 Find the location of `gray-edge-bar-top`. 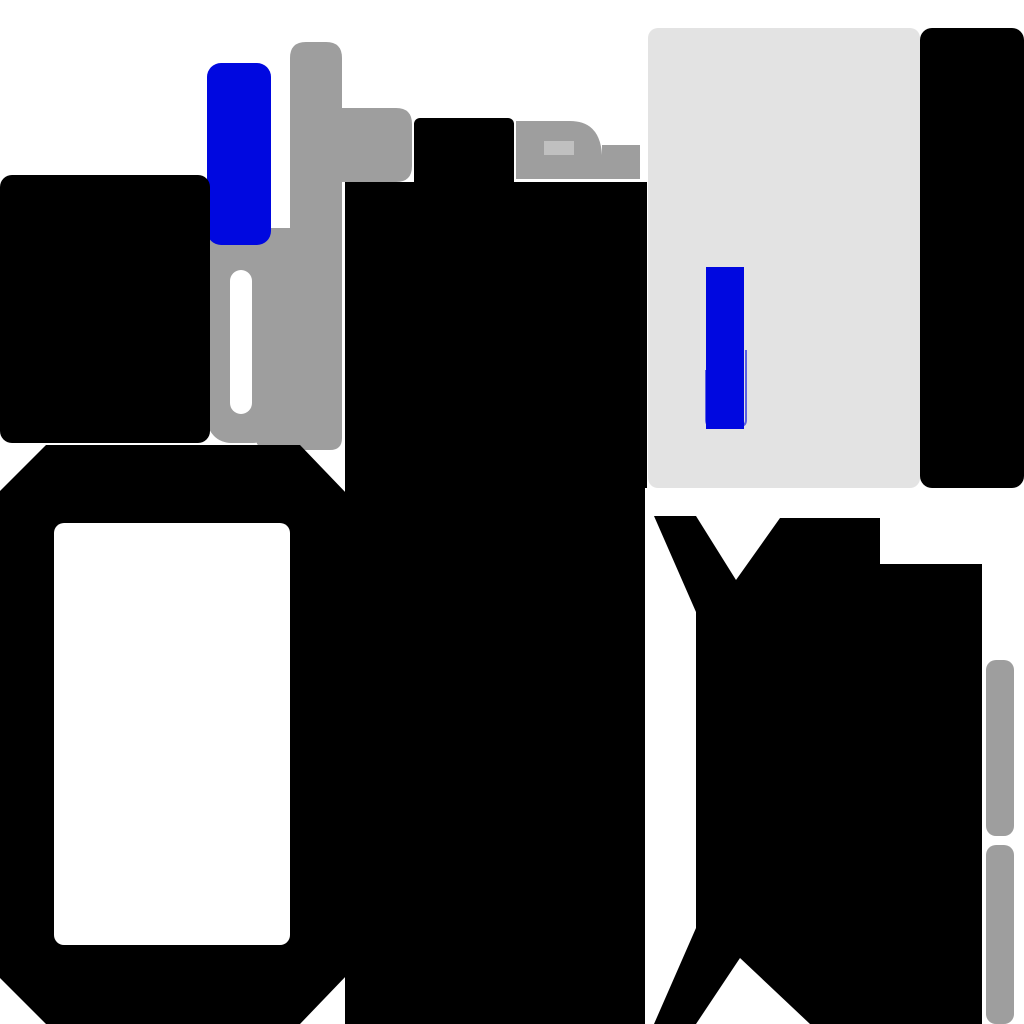

gray-edge-bar-top is located at coordinates (1000, 748).